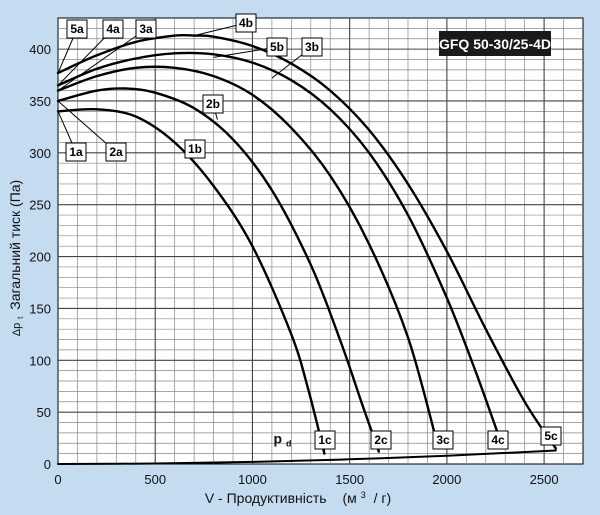  I want to click on label-box-2c, so click(381, 440).